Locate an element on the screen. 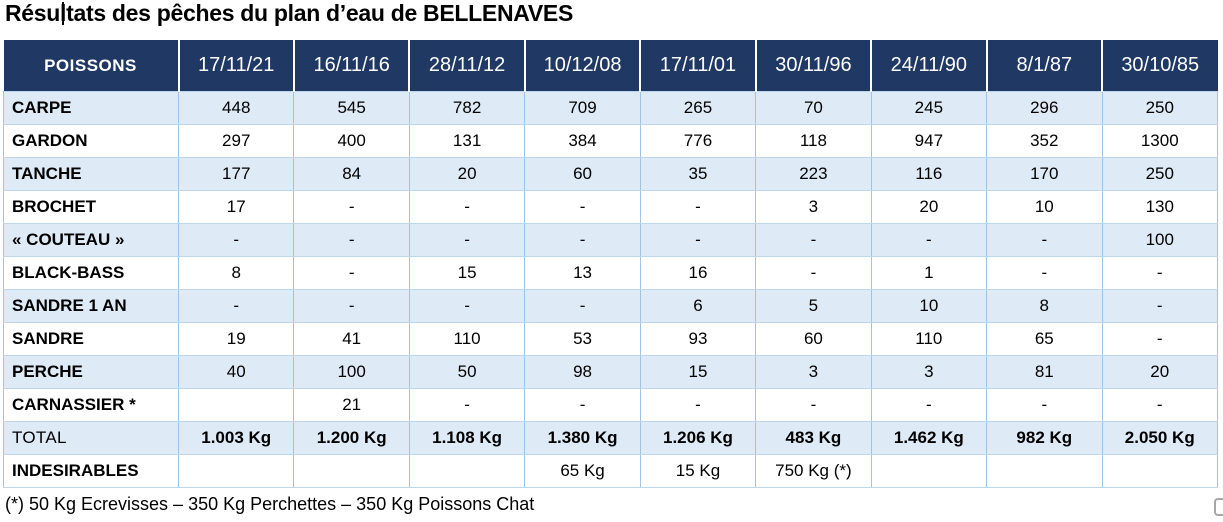  value-cell: 40 is located at coordinates (236, 372).